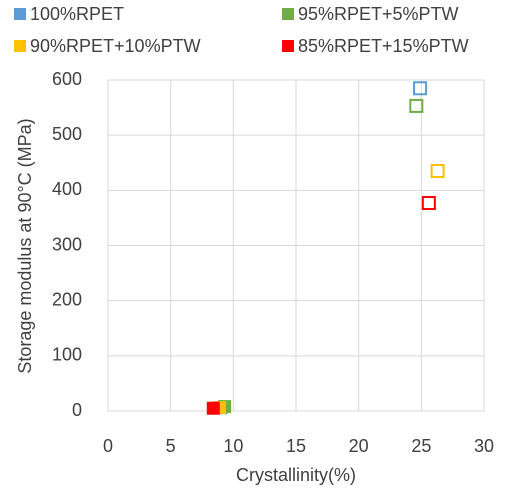 The height and width of the screenshot is (497, 510). Describe the element at coordinates (67, 189) in the screenshot. I see `y-tick-label: 400` at that location.